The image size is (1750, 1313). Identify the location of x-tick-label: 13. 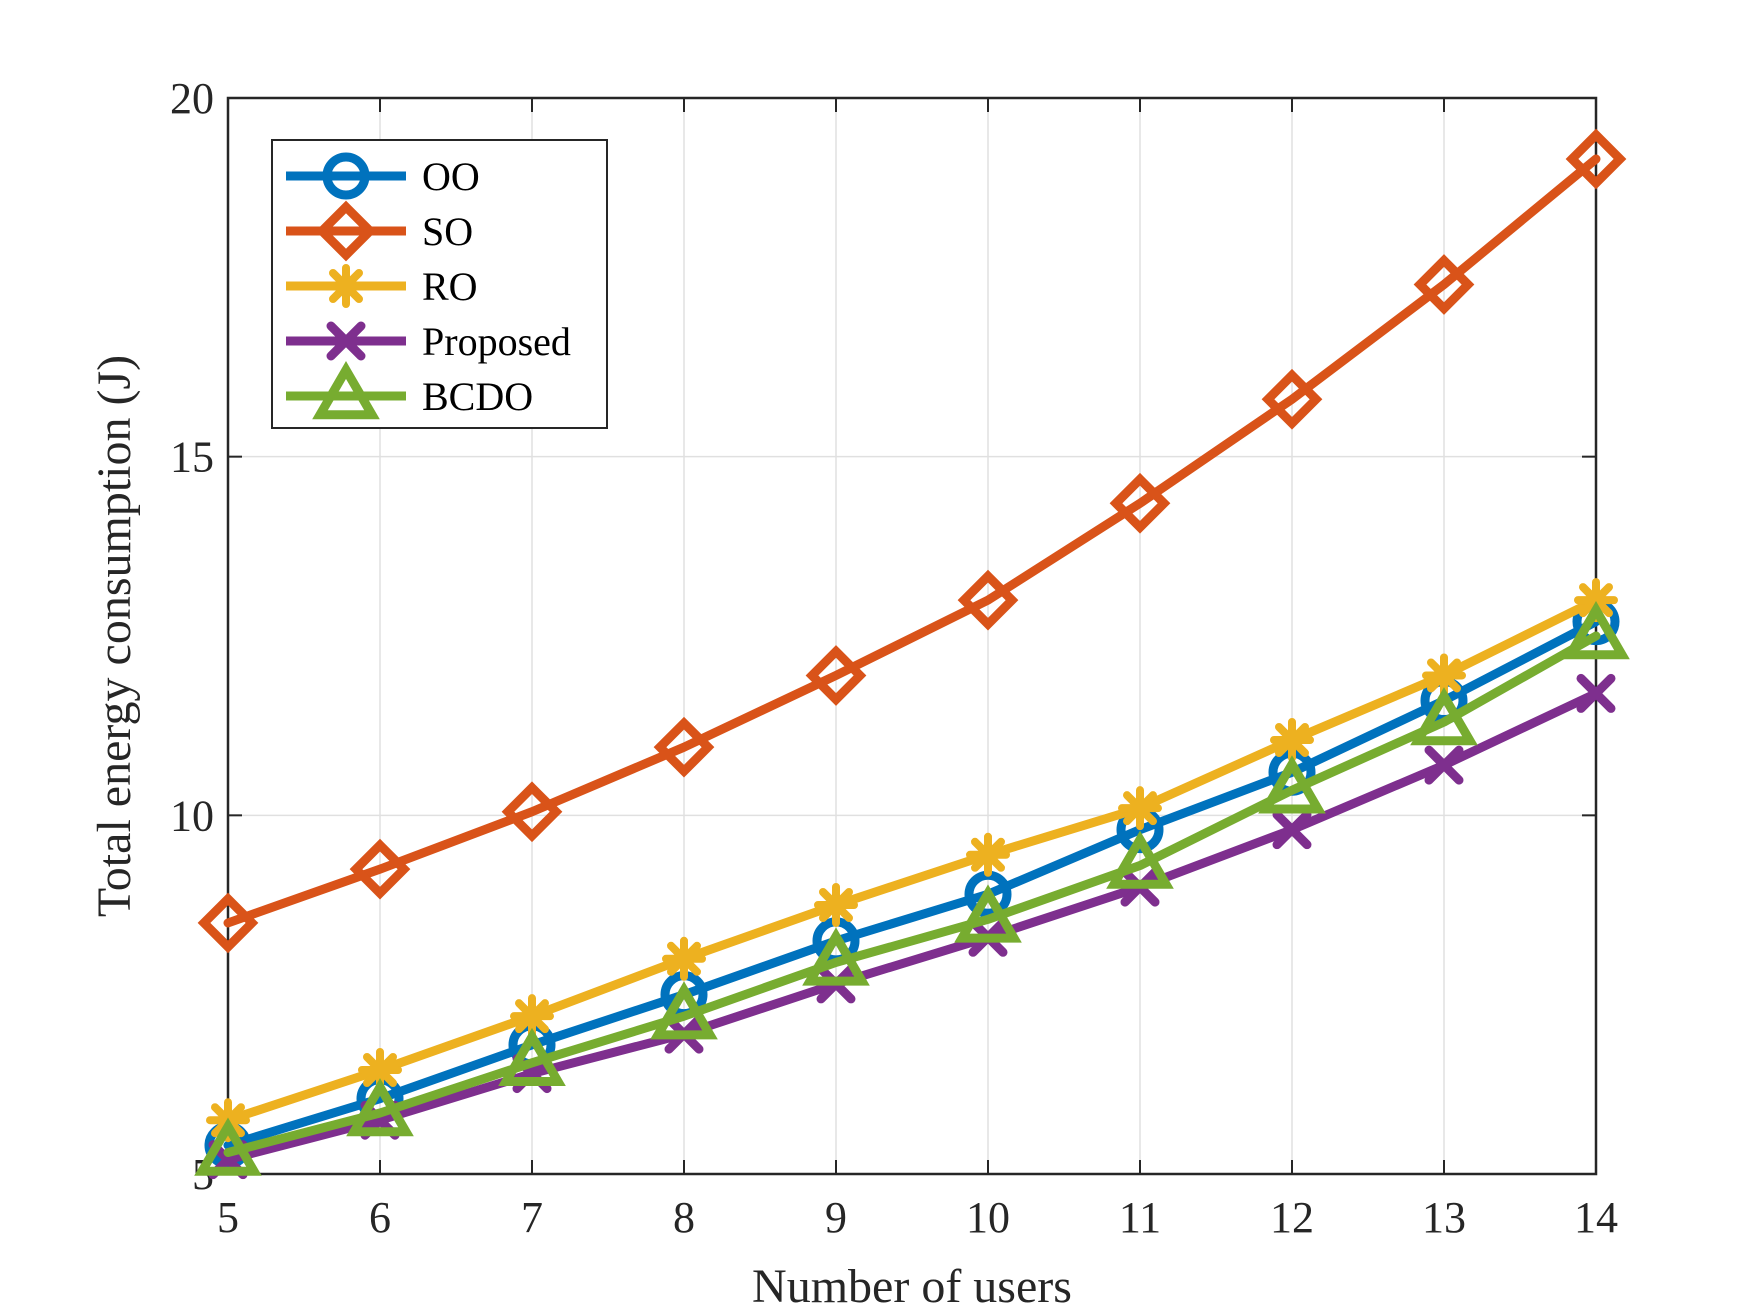
(1444, 1217).